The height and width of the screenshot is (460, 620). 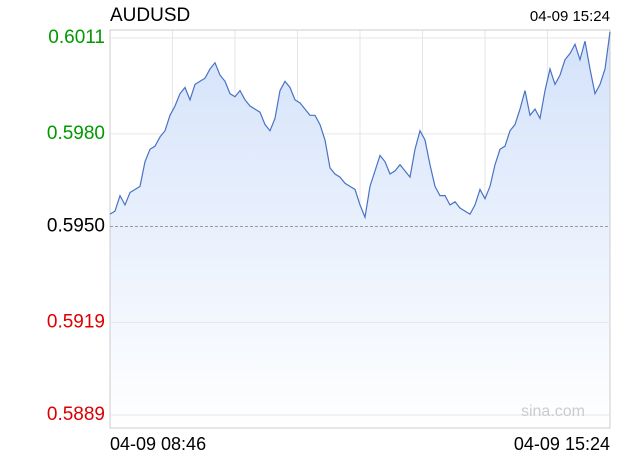 I want to click on x-tick-label: 04-09 08:46, so click(x=158, y=444).